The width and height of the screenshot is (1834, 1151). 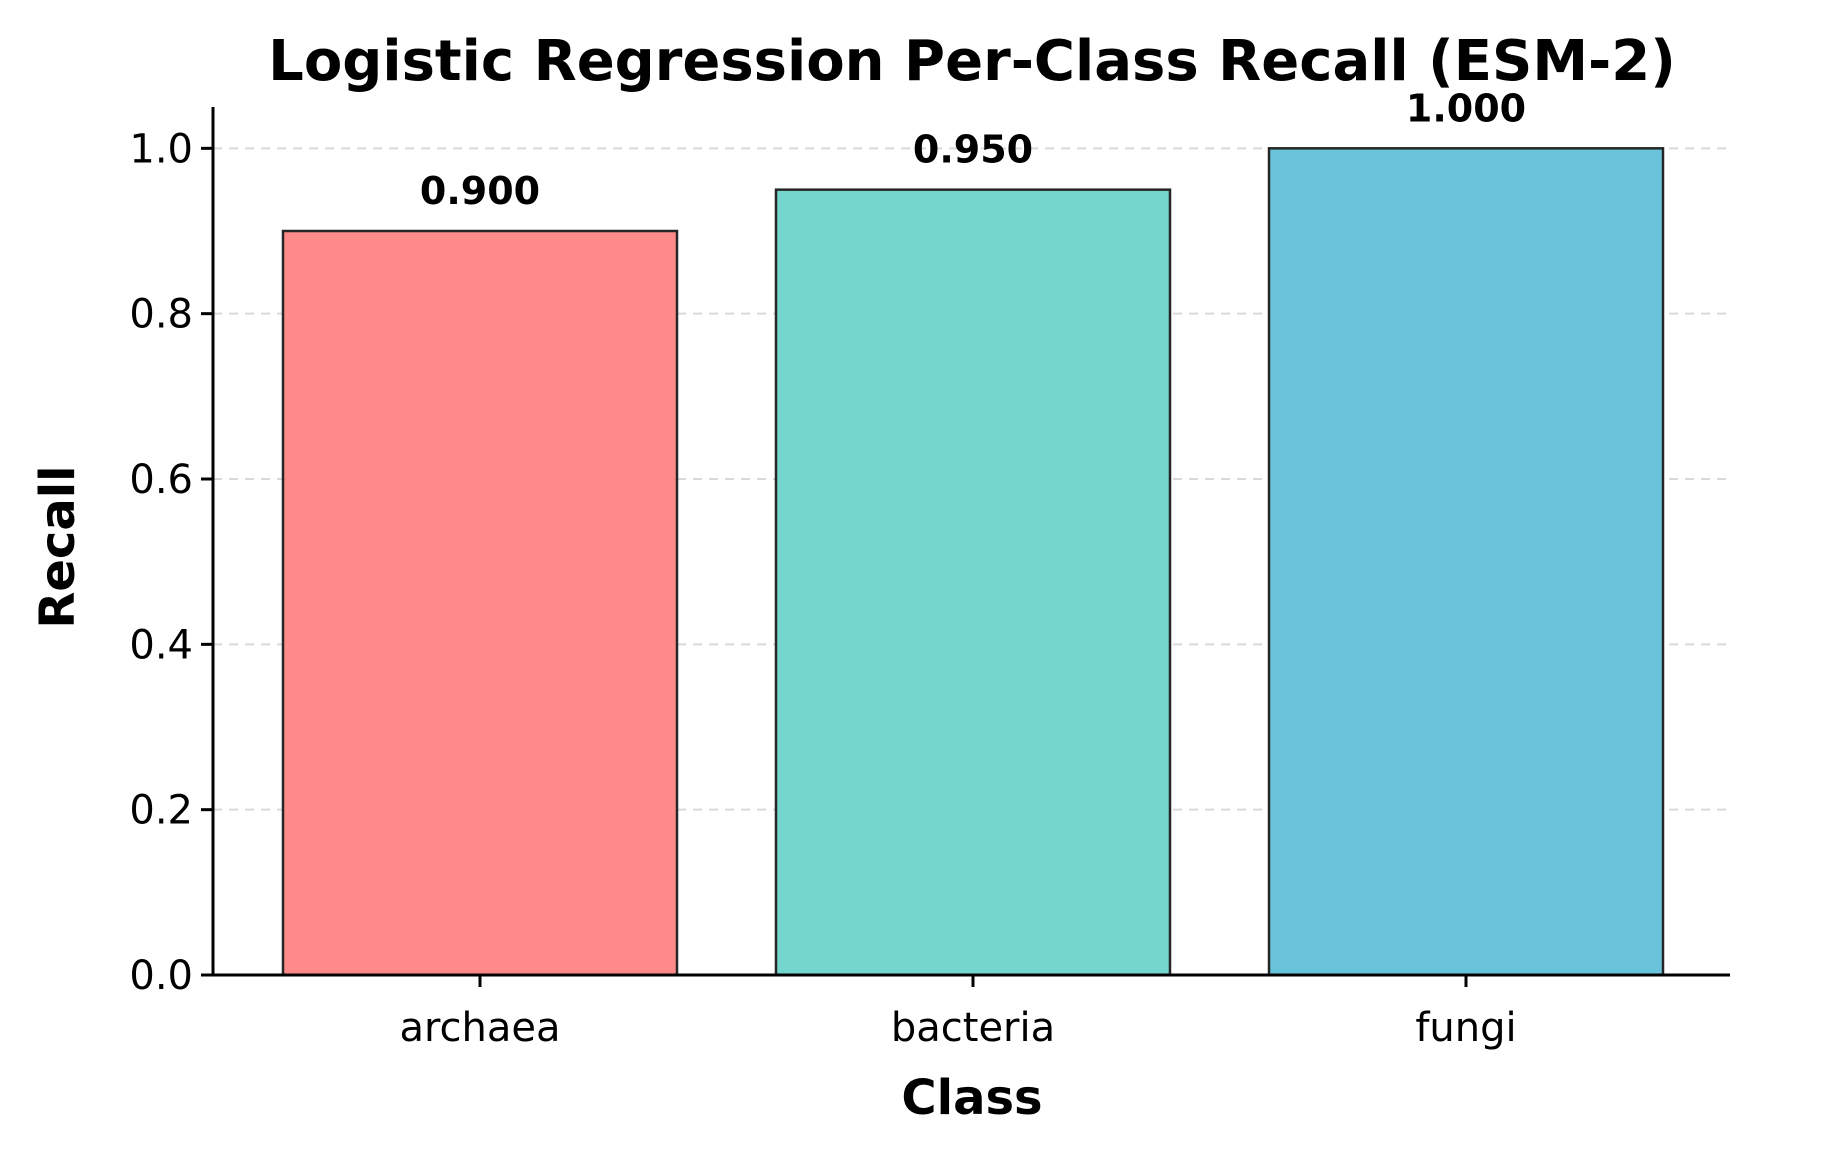 I want to click on x-tick-label: fungi, so click(x=1465, y=1028).